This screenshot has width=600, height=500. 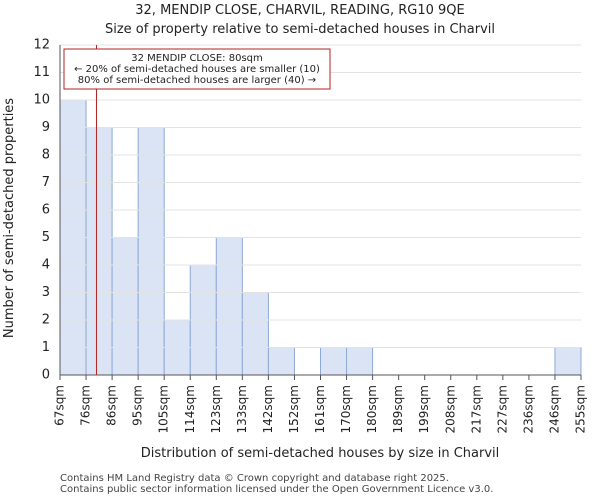 What do you see at coordinates (46, 292) in the screenshot?
I see `y-tick-label: 3` at bounding box center [46, 292].